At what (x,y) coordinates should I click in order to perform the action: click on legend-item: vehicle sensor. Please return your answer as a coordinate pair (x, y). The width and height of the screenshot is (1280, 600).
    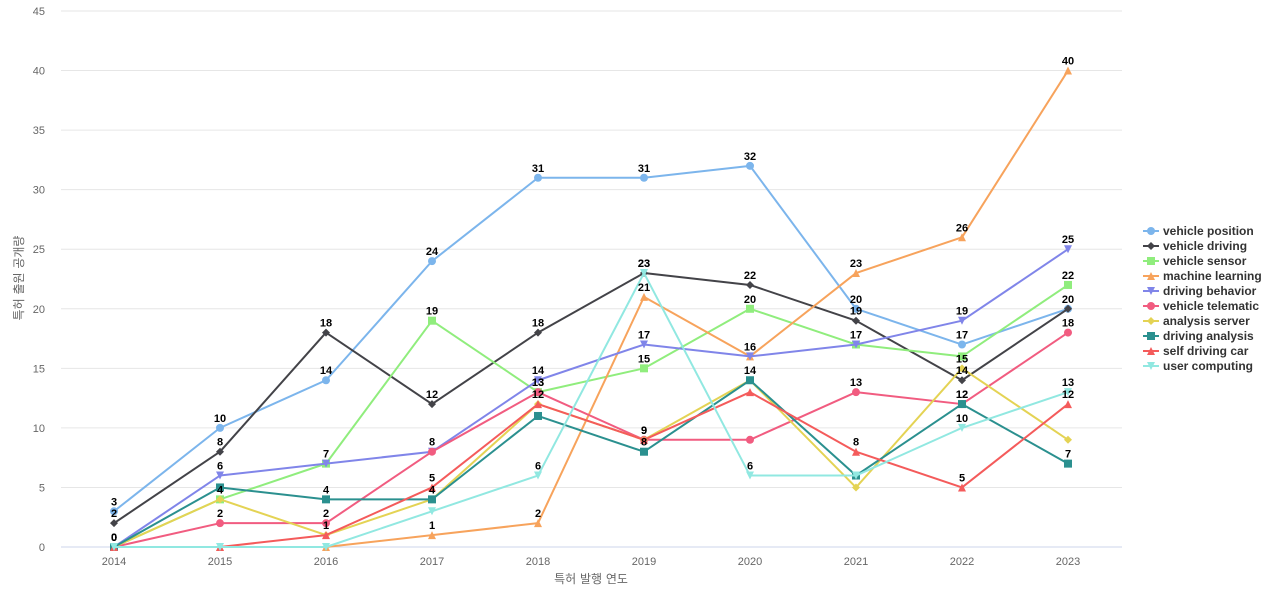
    Looking at the image, I should click on (1195, 261).